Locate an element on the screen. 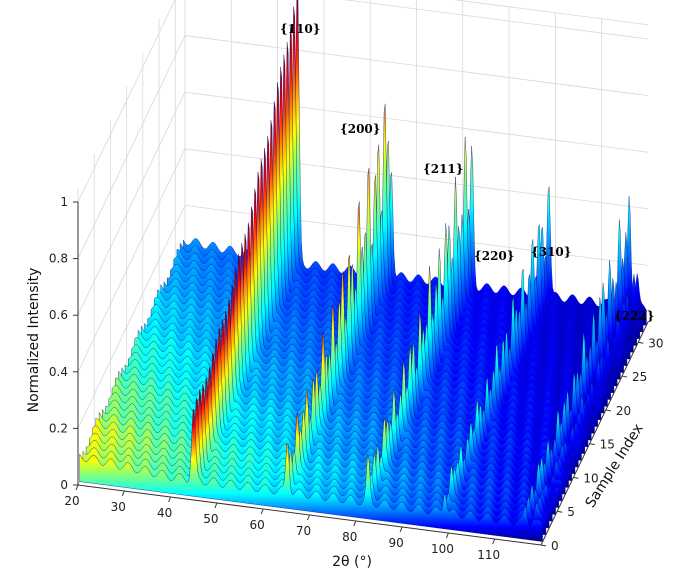  top-grid-line is located at coordinates (551, 13).